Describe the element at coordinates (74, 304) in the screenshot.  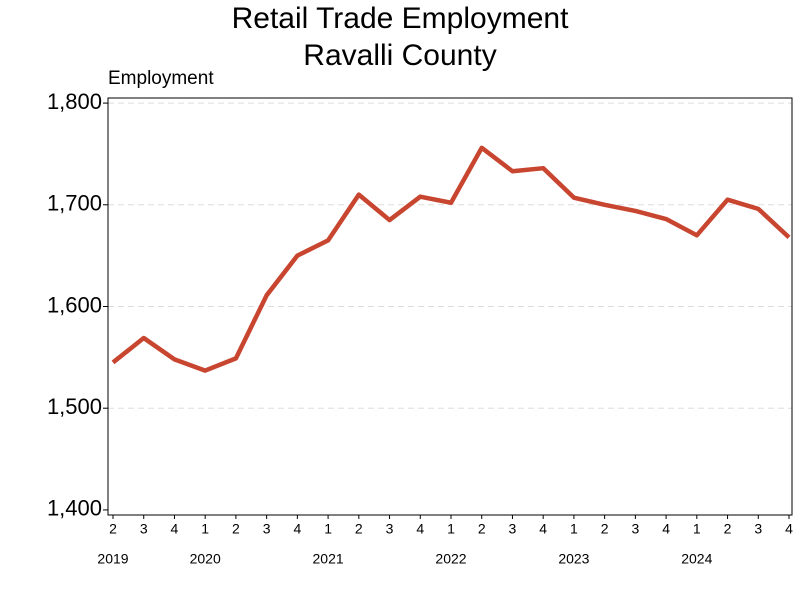
I see `y-tick-label: 1,600` at that location.